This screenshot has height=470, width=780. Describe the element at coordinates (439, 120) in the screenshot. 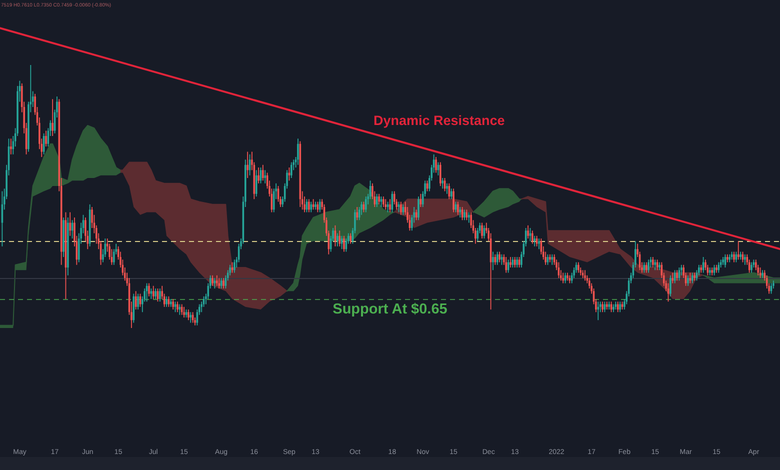

I see `series-label: Dynamic Resistance` at that location.